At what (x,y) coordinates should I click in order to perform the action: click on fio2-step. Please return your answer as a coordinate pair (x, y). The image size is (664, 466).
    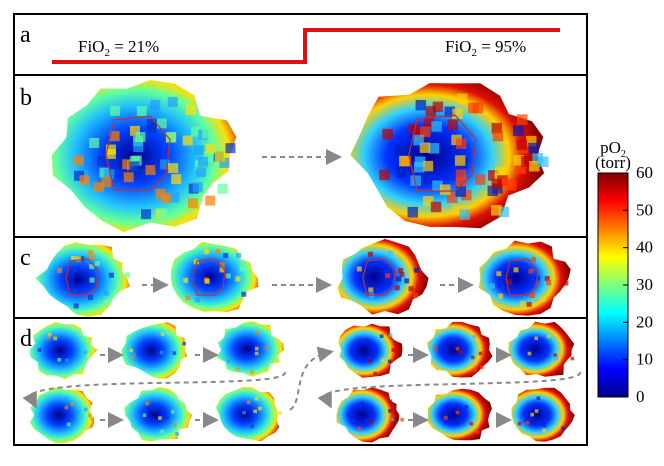
    Looking at the image, I should click on (306, 46).